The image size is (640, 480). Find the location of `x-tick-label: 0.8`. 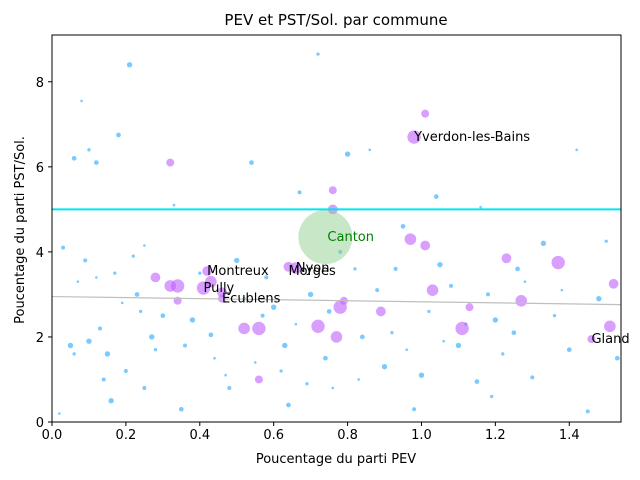

x-tick-label: 0.8 is located at coordinates (347, 435).